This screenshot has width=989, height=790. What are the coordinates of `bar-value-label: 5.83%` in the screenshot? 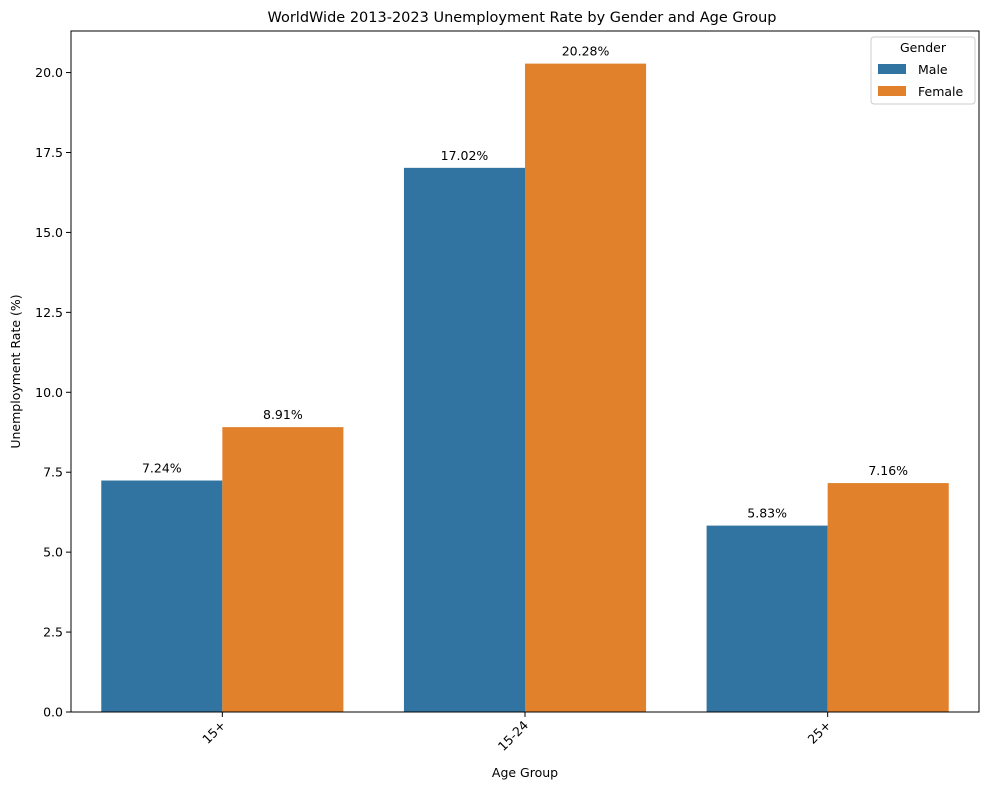 It's located at (767, 513).